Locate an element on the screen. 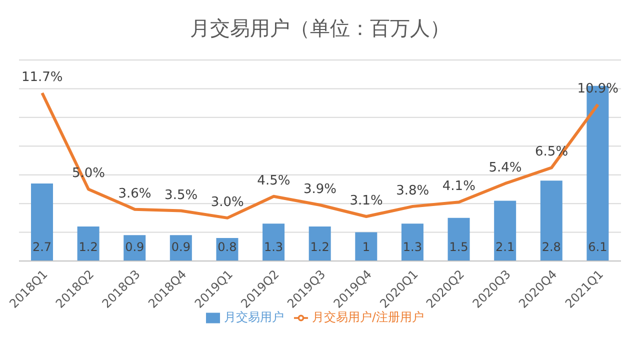 The width and height of the screenshot is (640, 339). data-label: 3.0% is located at coordinates (227, 202).